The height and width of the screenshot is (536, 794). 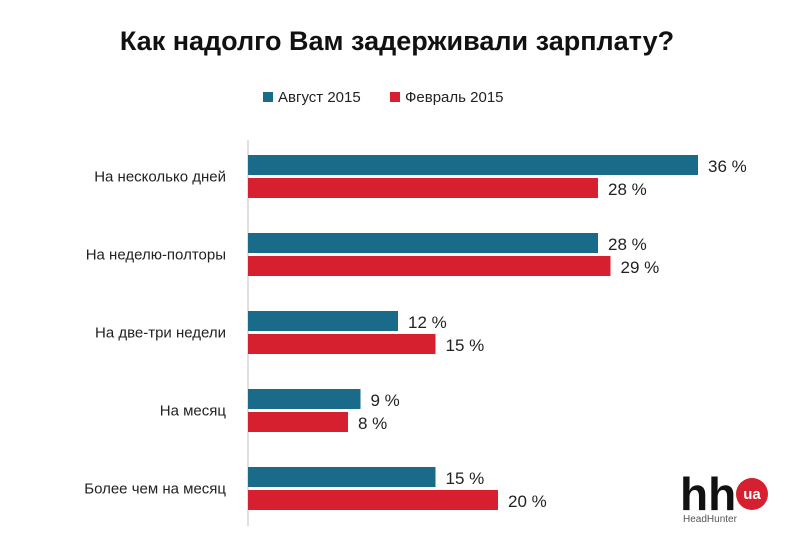 I want to click on value-label: 9 %, so click(x=385, y=400).